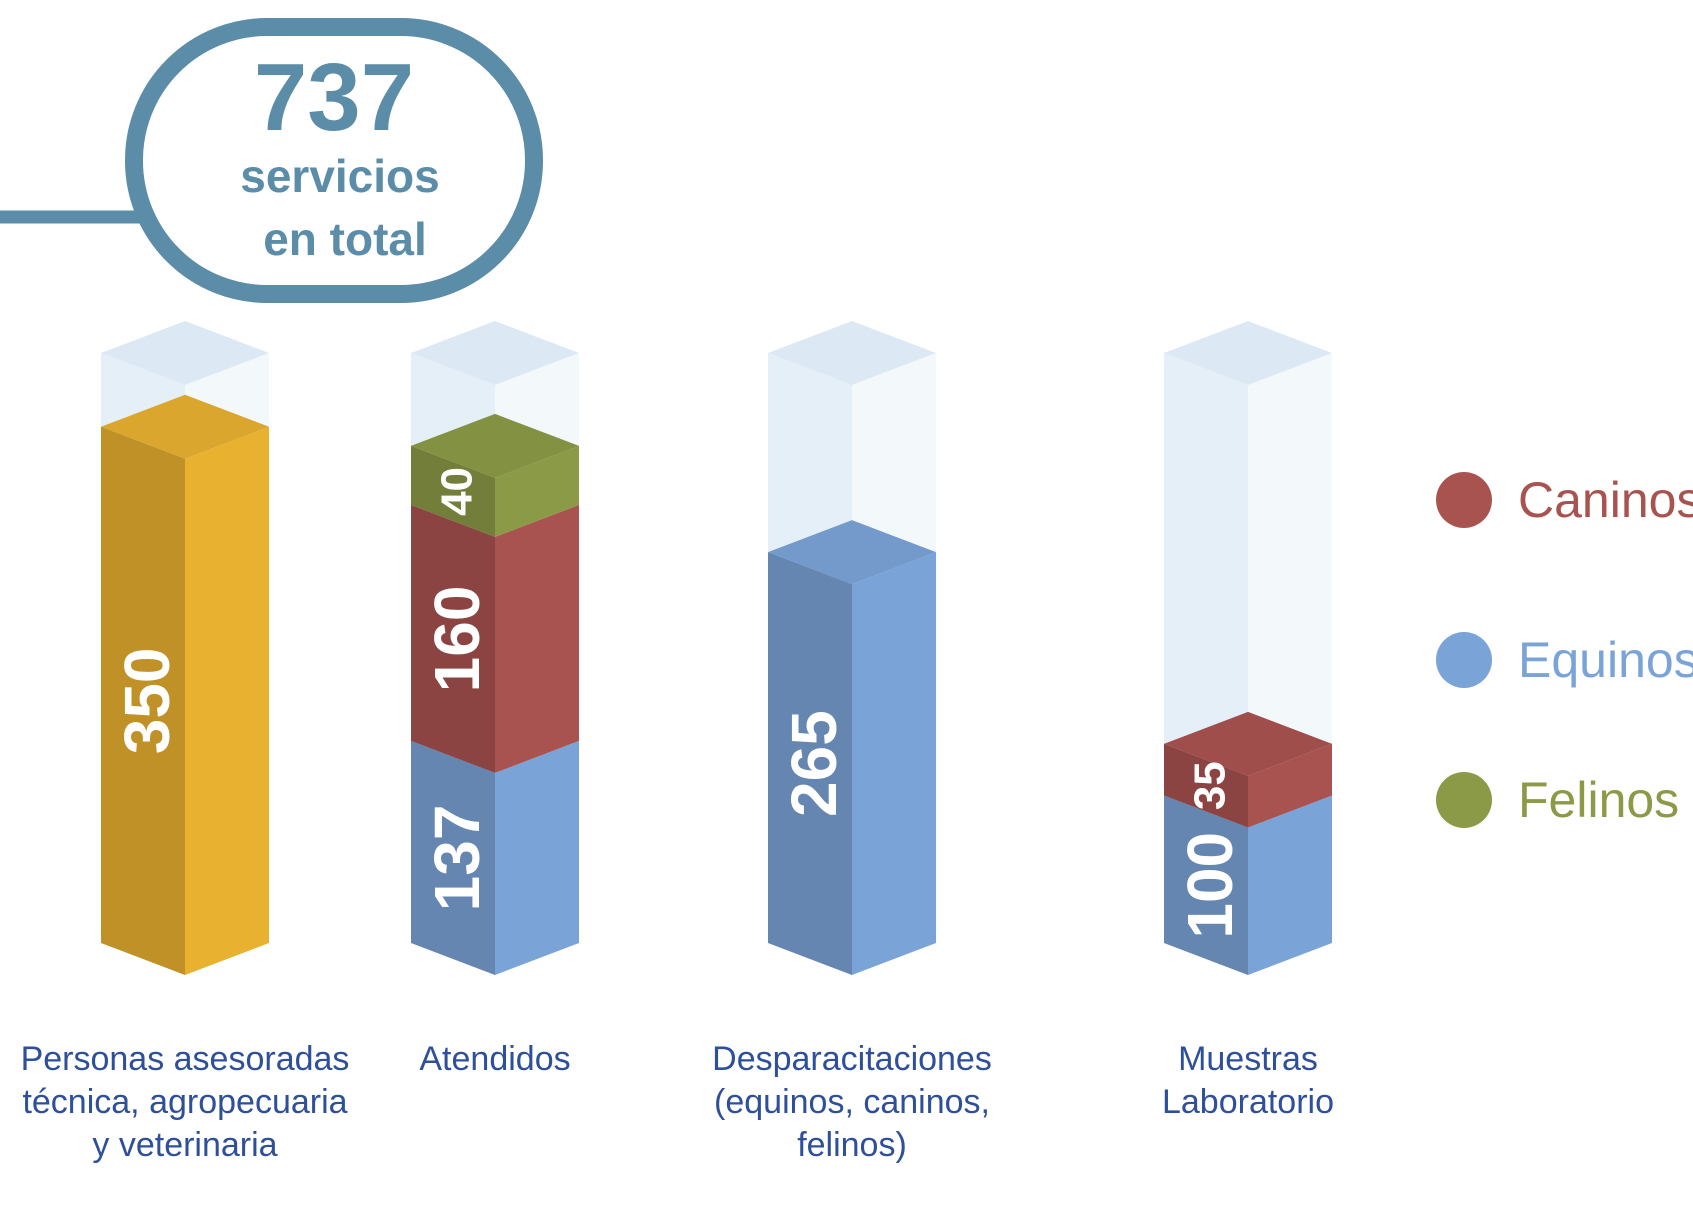  I want to click on bar-value-label: 350, so click(147, 700).